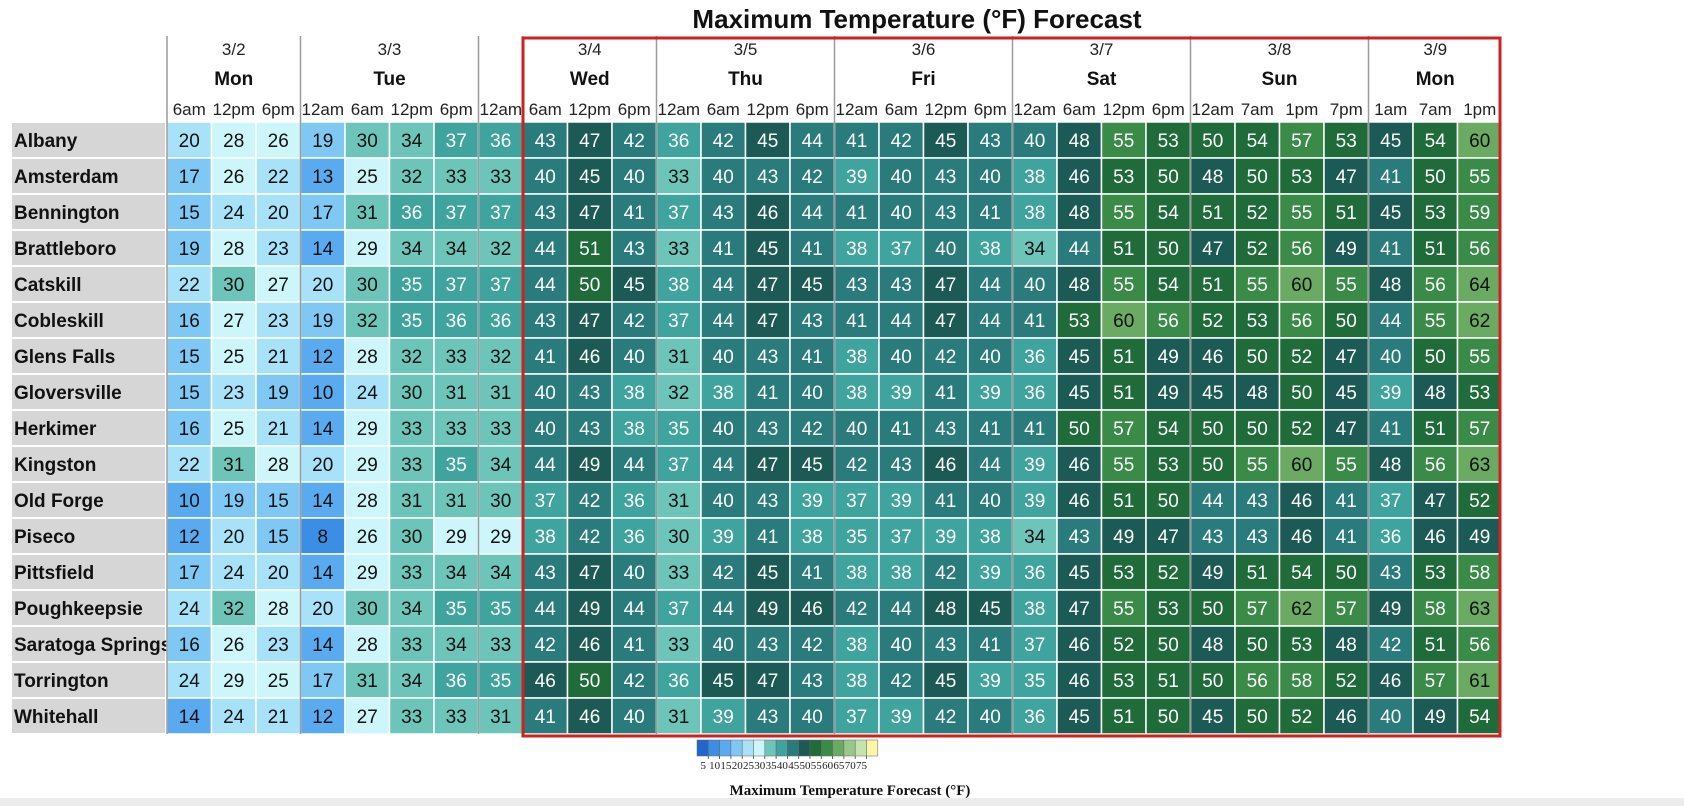  What do you see at coordinates (1390, 609) in the screenshot?
I see `cell-value: 49` at bounding box center [1390, 609].